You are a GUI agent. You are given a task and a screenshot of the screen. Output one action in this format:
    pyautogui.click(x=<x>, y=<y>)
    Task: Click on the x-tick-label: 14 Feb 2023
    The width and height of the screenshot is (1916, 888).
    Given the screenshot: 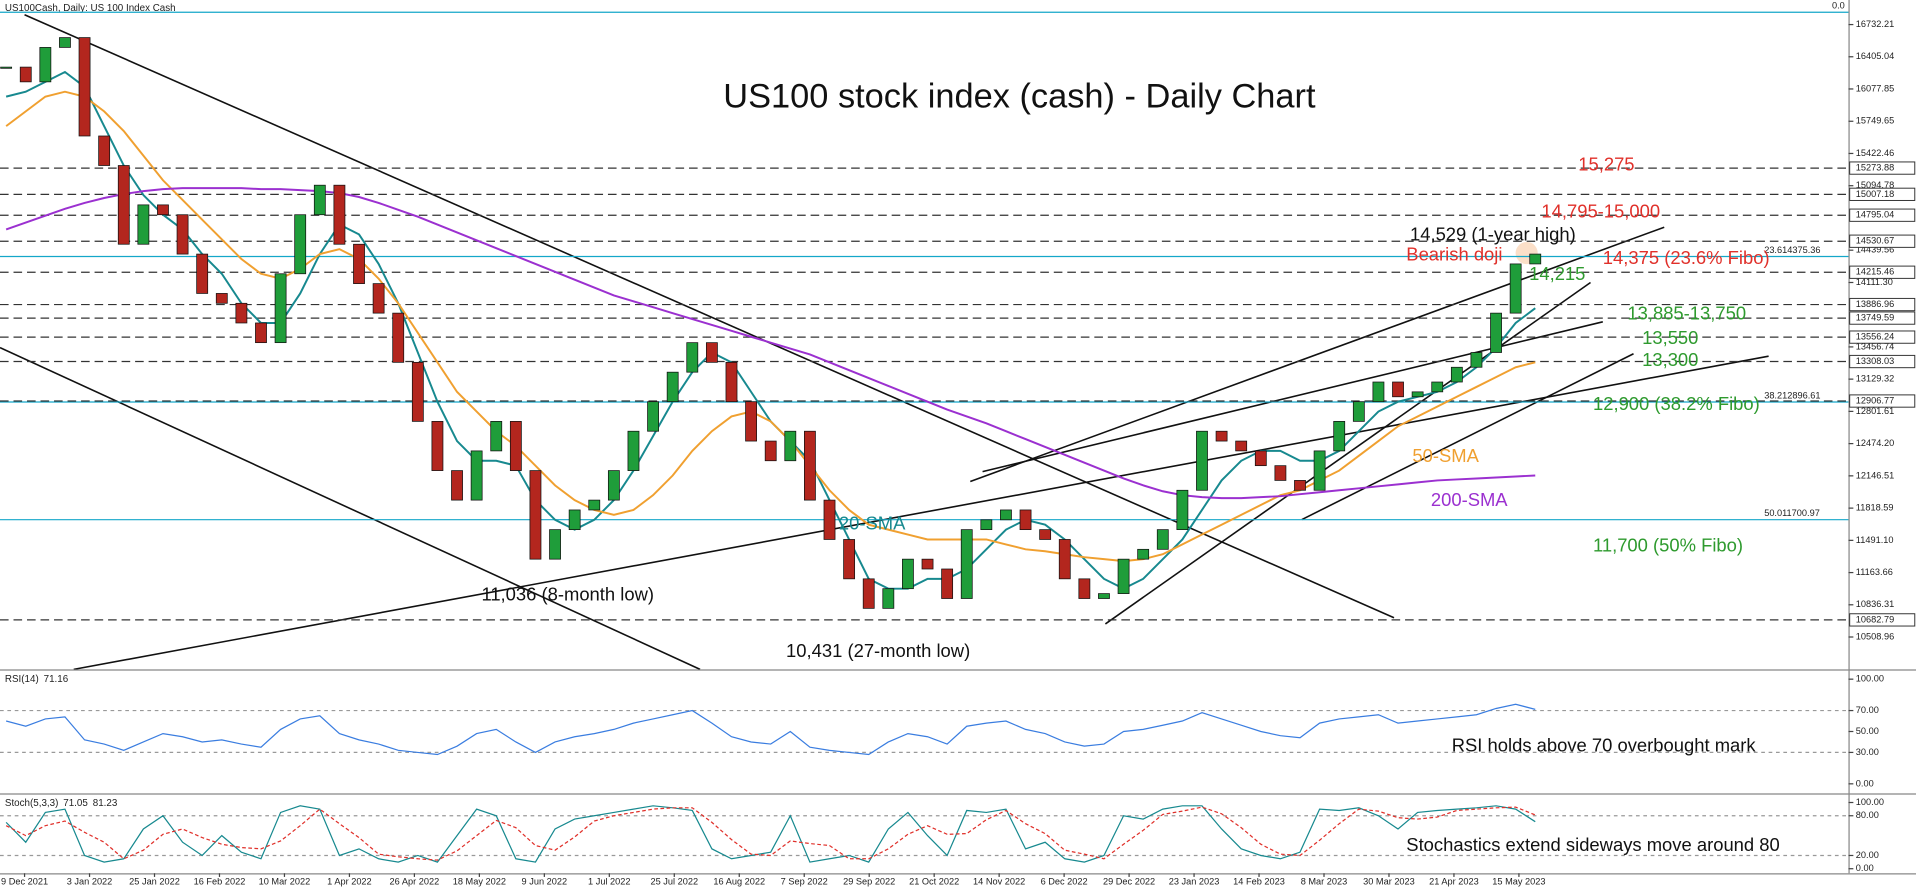 What is the action you would take?
    pyautogui.click(x=1259, y=881)
    